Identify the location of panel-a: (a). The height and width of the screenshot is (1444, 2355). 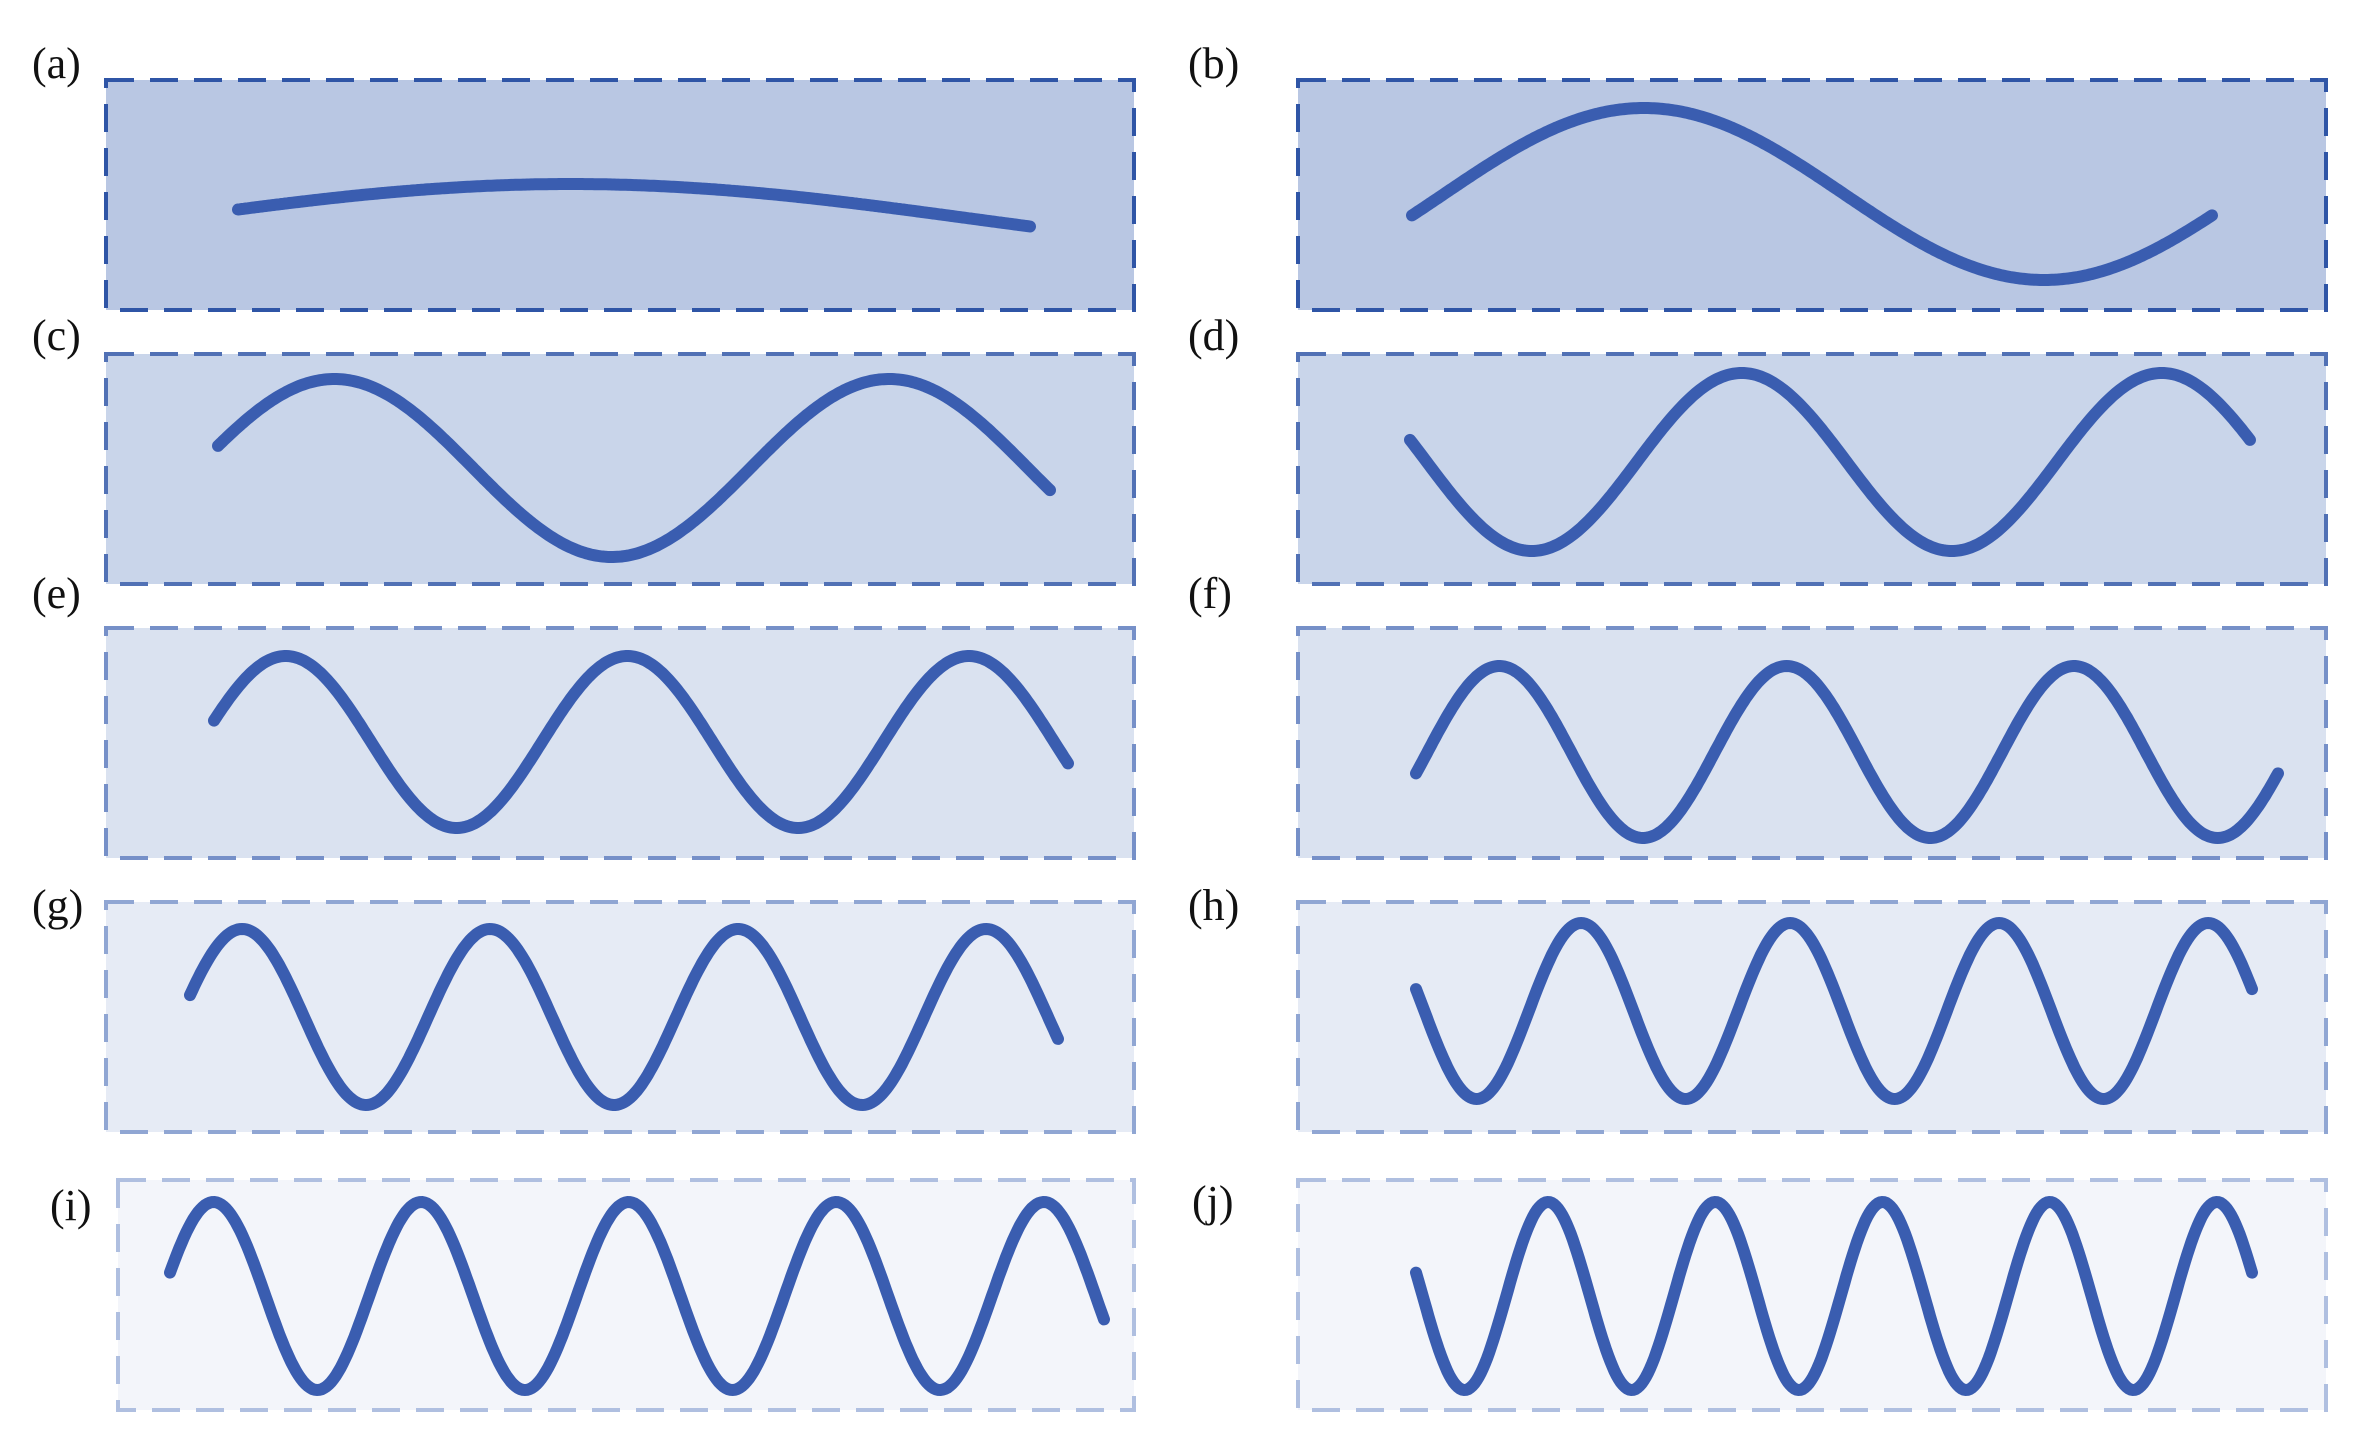
(584, 175).